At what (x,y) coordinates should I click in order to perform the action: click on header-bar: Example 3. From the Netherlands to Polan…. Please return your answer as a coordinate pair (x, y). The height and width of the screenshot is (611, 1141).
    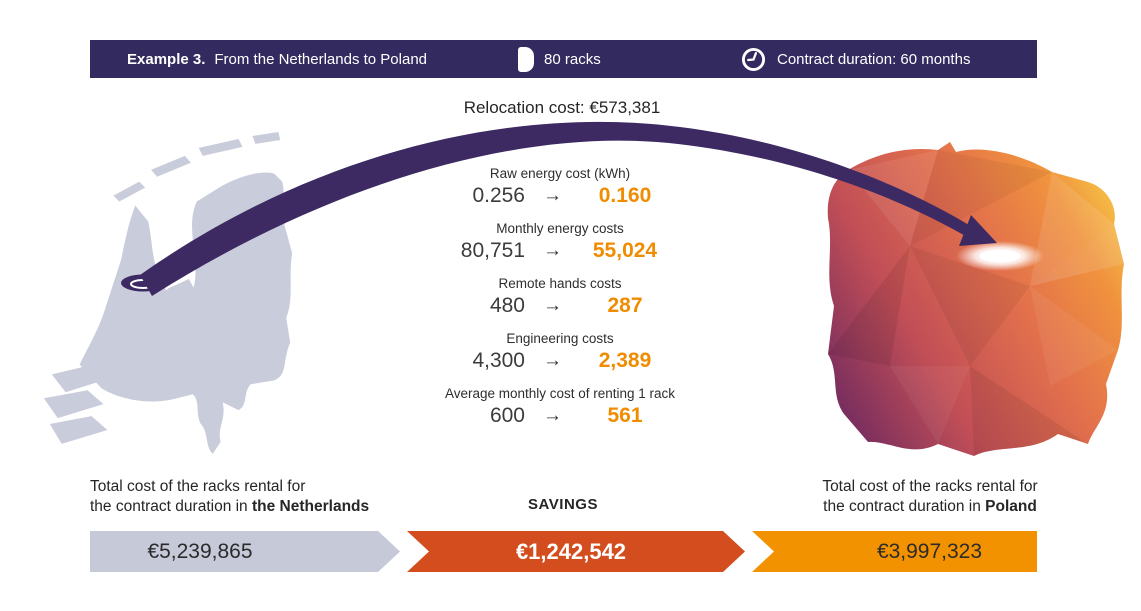
    Looking at the image, I should click on (563, 59).